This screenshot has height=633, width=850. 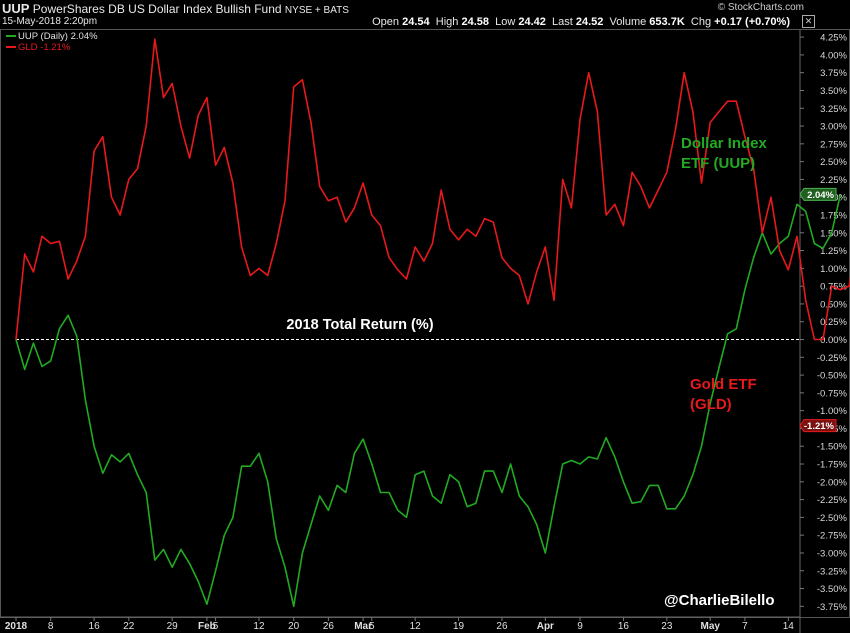 I want to click on quote-label-last: Last, so click(x=562, y=22).